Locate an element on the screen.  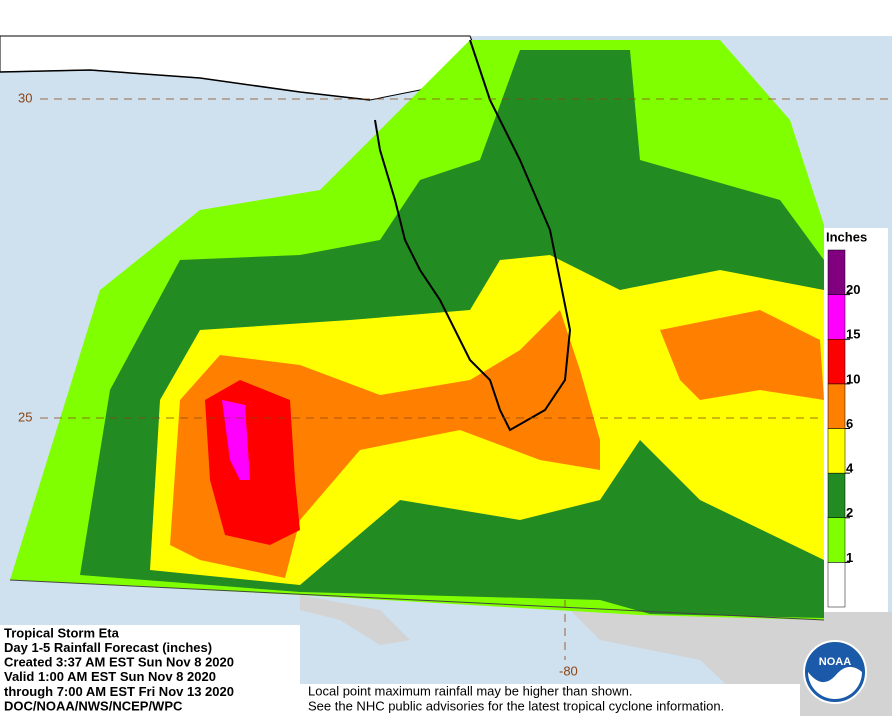
gulf-coast is located at coordinates (185, 85).